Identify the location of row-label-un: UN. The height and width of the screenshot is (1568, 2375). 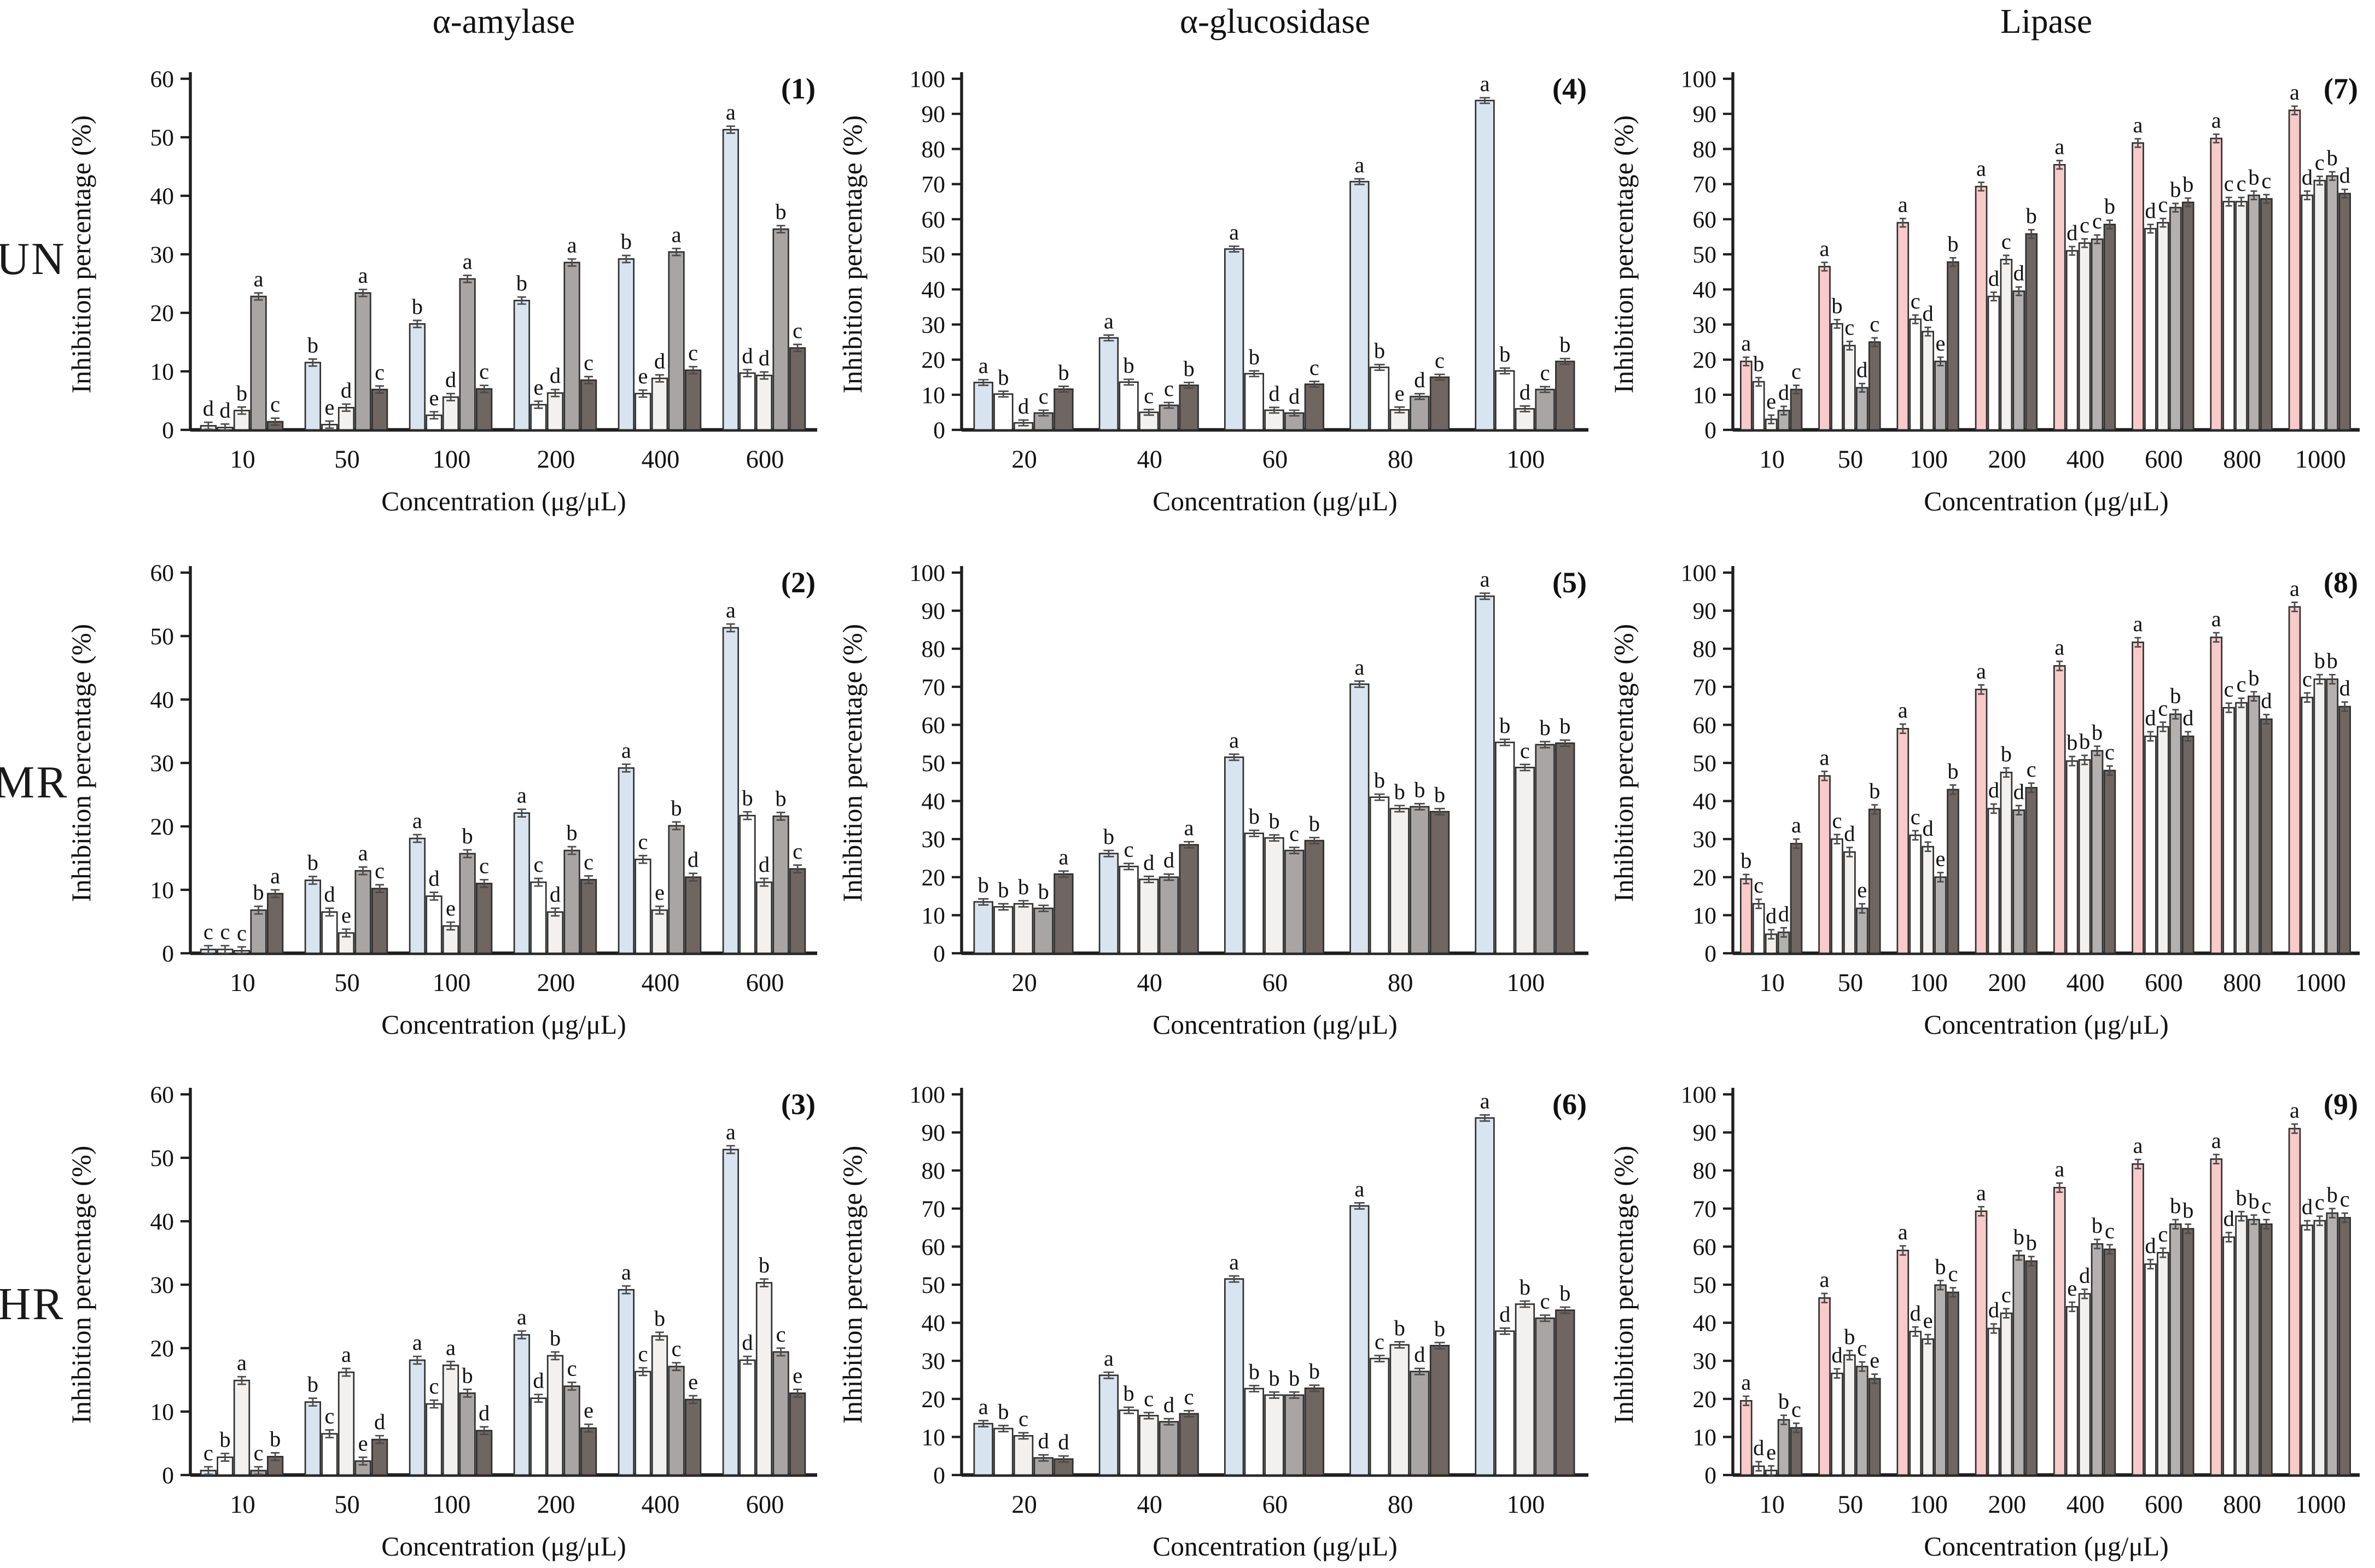
(33, 260).